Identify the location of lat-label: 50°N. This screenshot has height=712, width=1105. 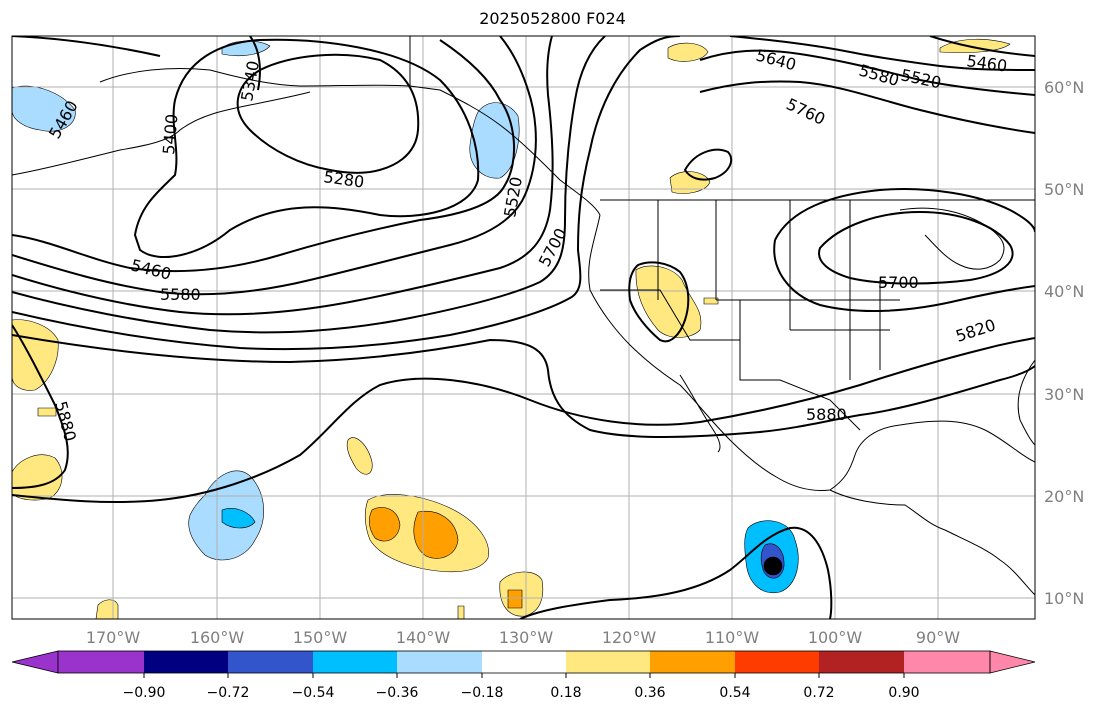
(1064, 189).